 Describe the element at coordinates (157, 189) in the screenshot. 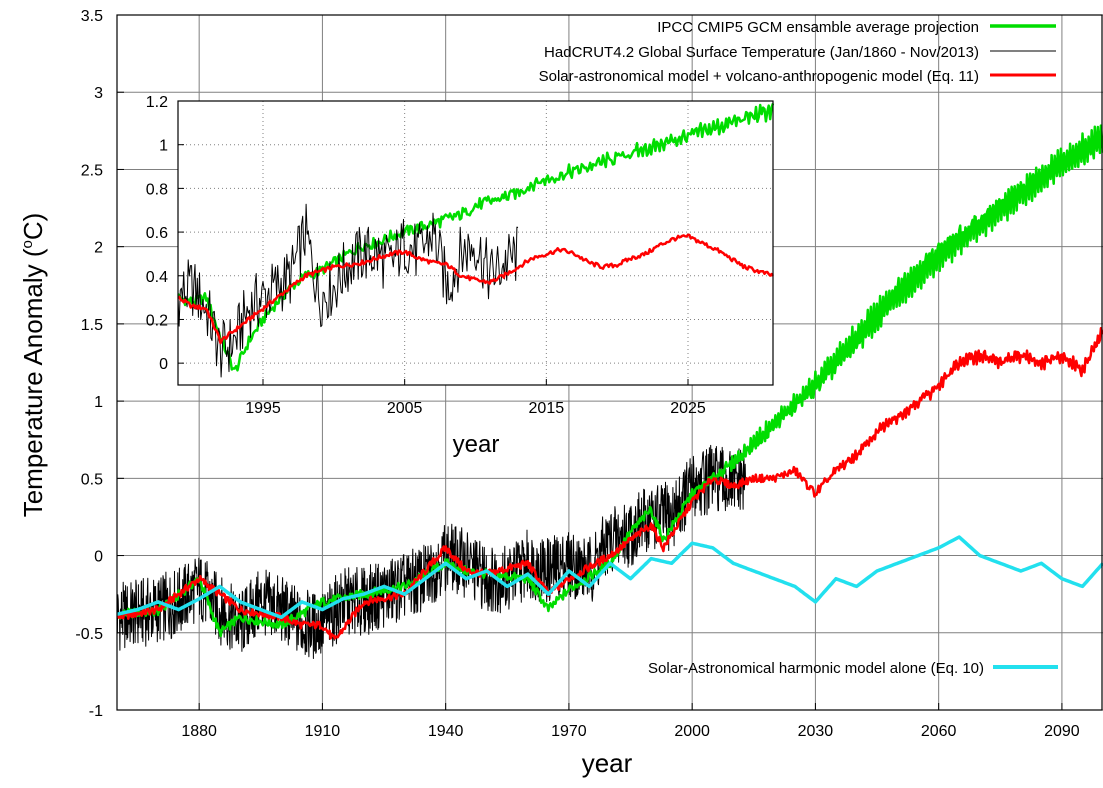

I see `inset-y-tick-label: 0.8` at that location.